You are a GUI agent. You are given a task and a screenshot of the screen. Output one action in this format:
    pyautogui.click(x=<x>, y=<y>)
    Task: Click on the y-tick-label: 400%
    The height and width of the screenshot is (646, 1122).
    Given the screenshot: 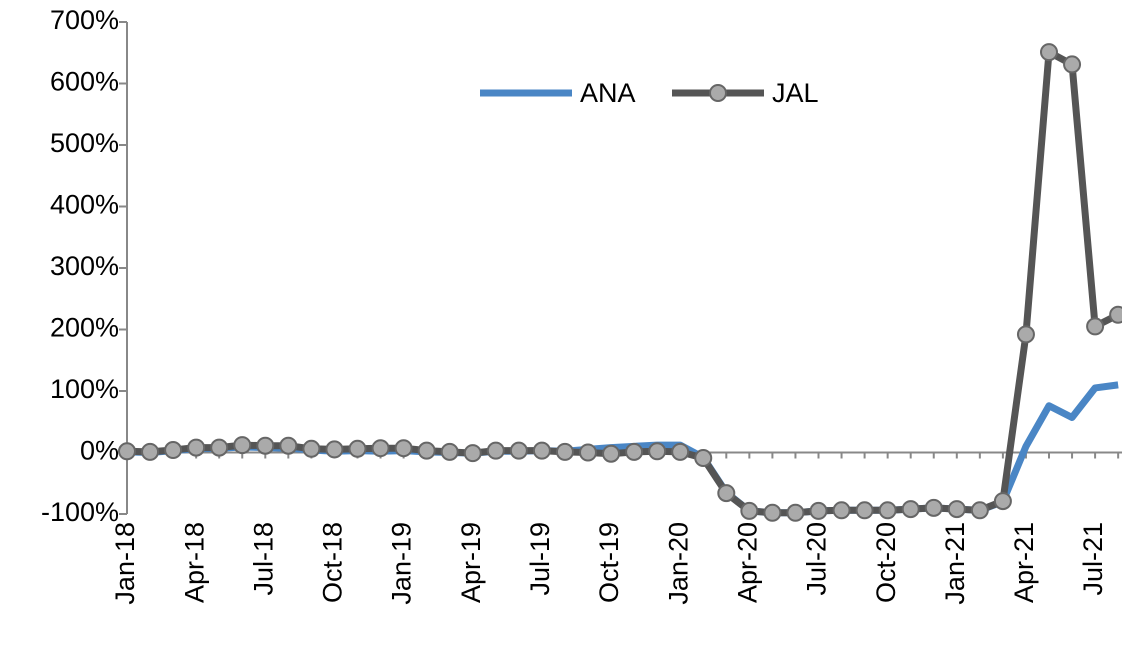 What is the action you would take?
    pyautogui.click(x=84, y=205)
    